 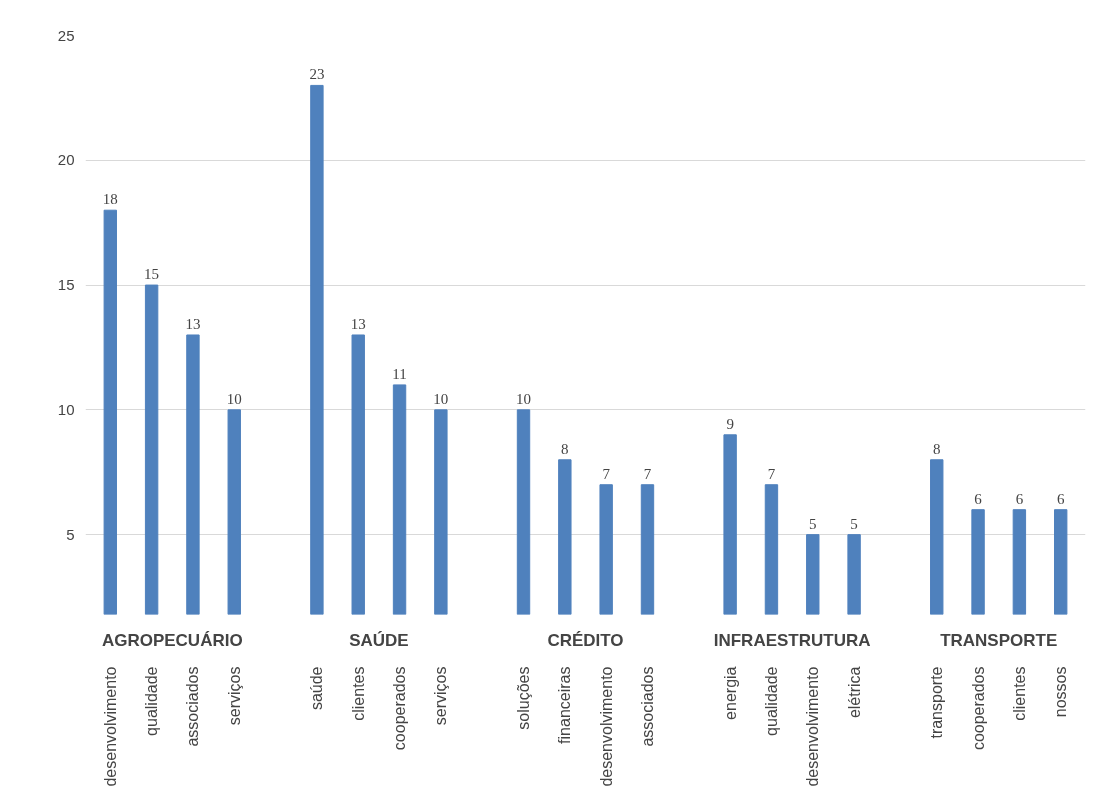 What do you see at coordinates (399, 373) in the screenshot?
I see `data-label: 11` at bounding box center [399, 373].